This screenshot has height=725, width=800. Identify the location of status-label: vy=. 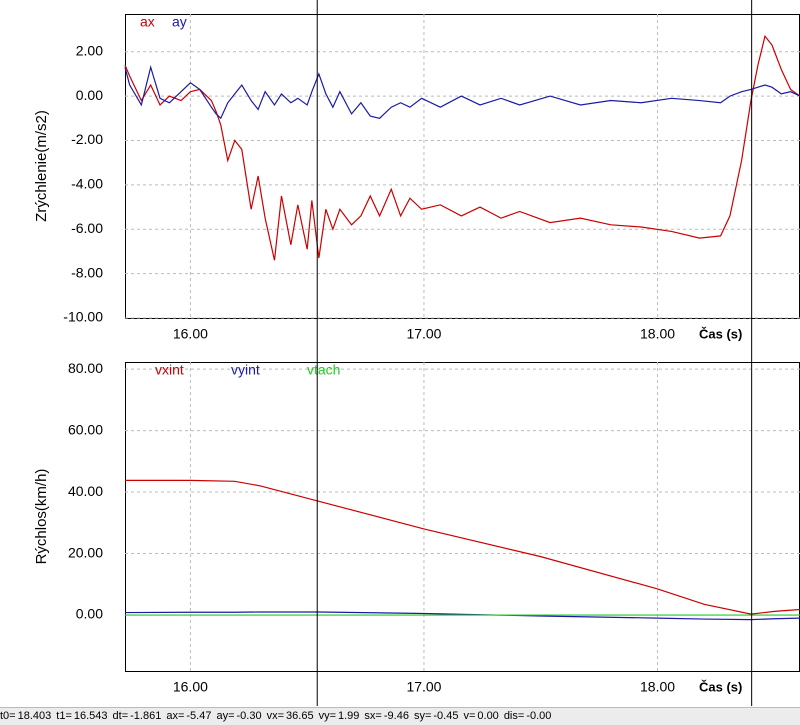
(327, 716).